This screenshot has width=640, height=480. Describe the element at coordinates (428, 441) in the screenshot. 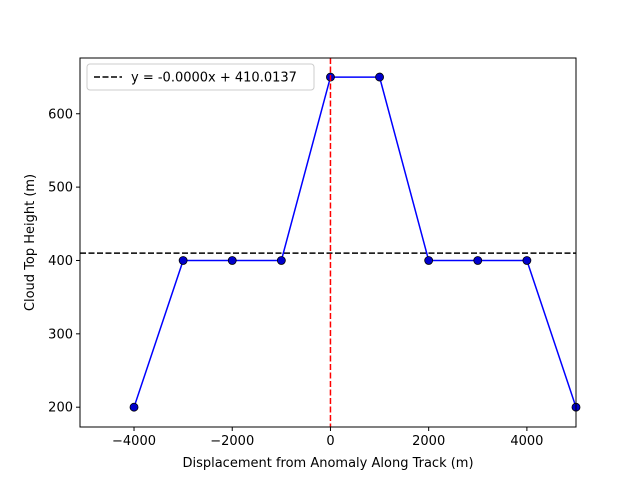

I see `x-tick-label: 2000` at that location.